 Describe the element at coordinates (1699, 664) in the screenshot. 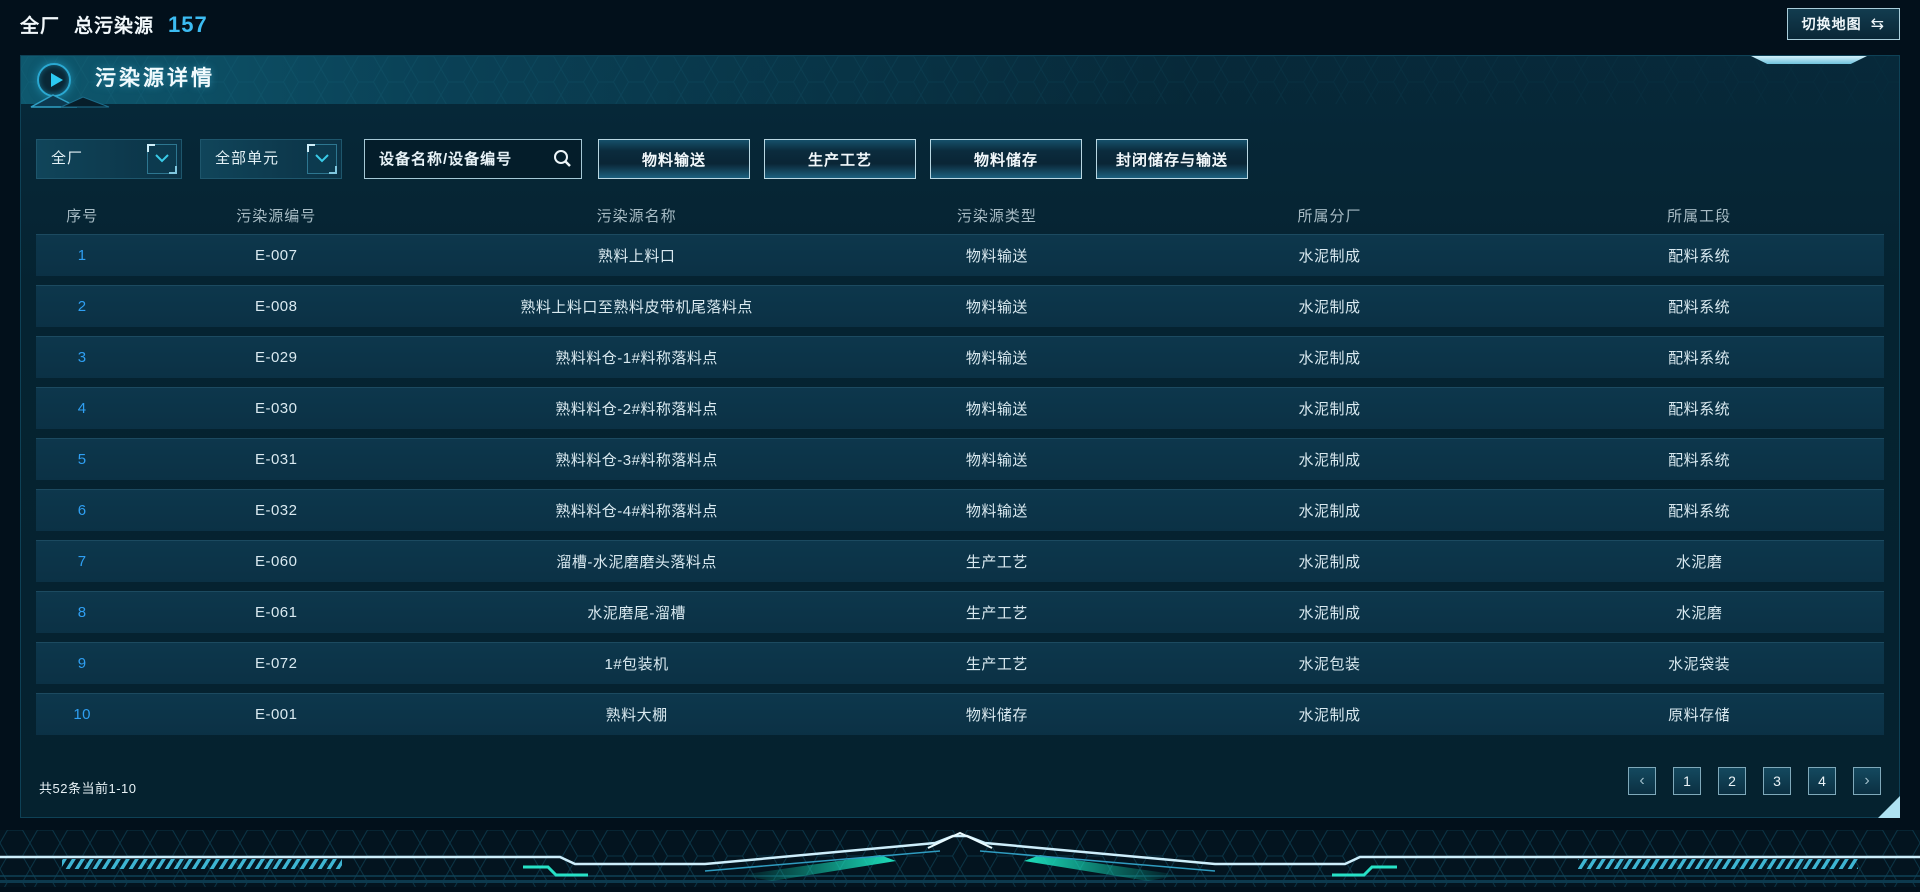

I see `table-cell: 水泥袋装` at that location.